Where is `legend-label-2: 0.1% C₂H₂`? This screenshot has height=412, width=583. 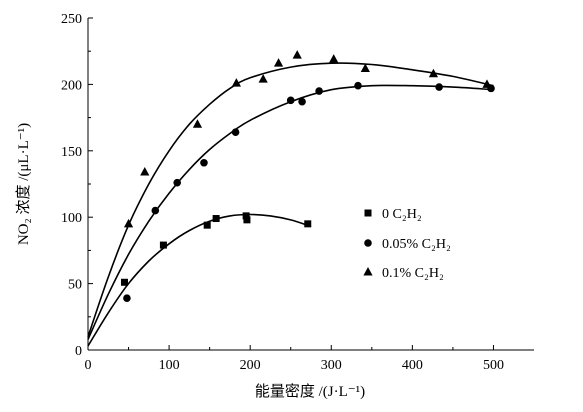 legend-label-2: 0.1% C₂H₂ is located at coordinates (413, 273).